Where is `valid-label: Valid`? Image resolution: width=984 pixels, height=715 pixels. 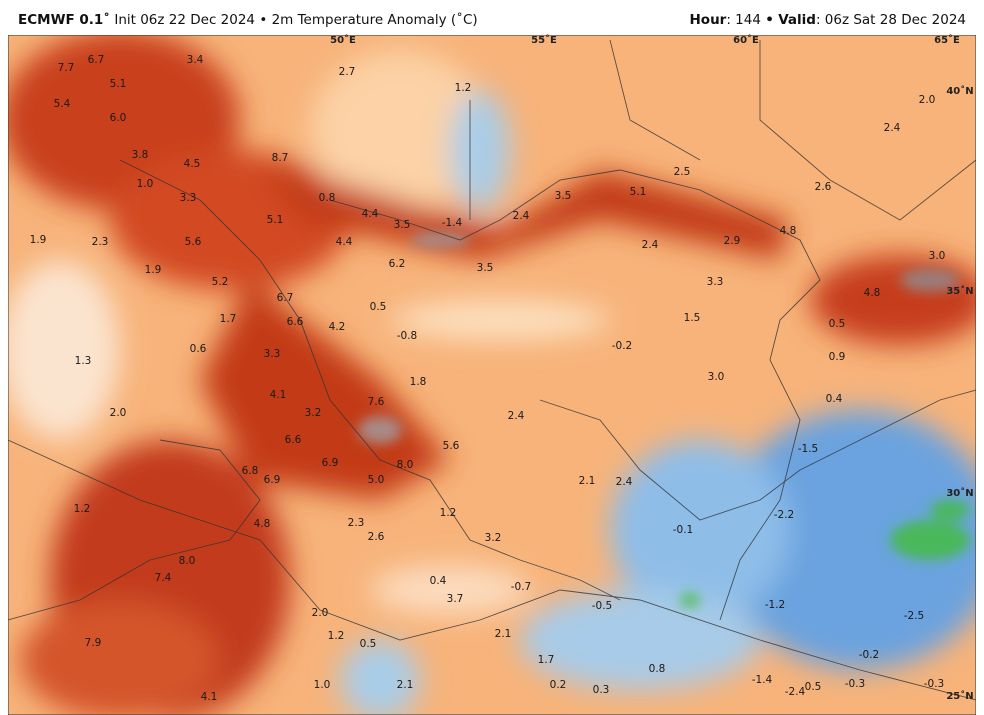 valid-label: Valid is located at coordinates (797, 20).